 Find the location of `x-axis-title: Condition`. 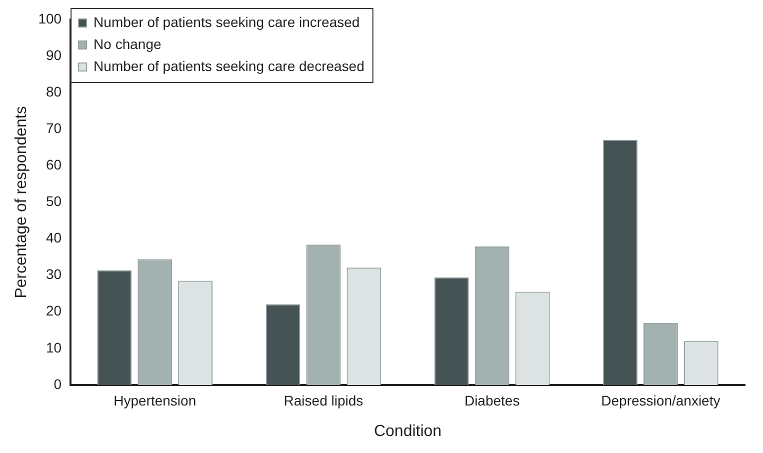

x-axis-title: Condition is located at coordinates (408, 431).